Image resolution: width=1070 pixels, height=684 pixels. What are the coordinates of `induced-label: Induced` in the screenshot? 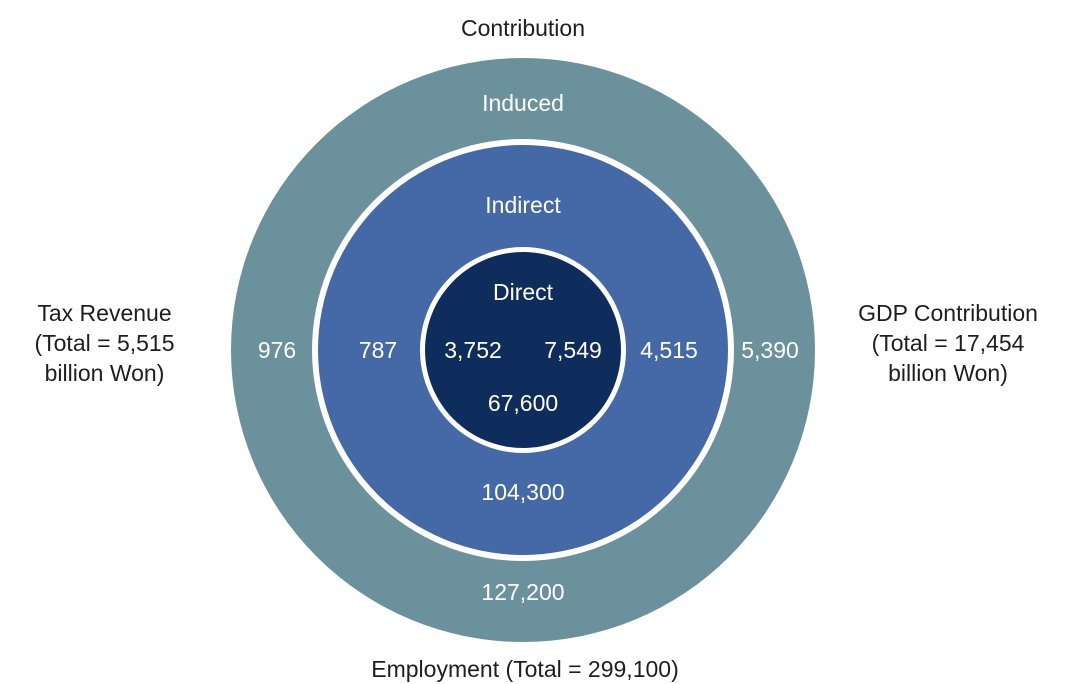 It's located at (523, 103).